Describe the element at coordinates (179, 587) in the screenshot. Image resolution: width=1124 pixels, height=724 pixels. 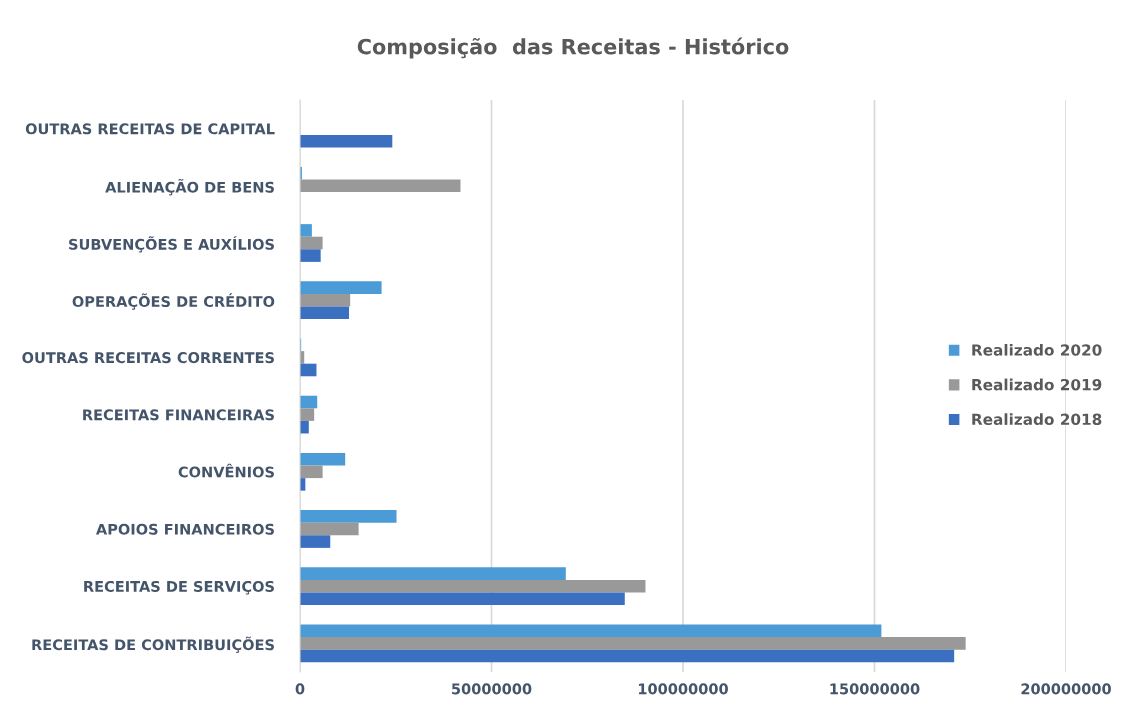
I see `y-tick-label: RECEITAS DE SERVIÇOS` at that location.